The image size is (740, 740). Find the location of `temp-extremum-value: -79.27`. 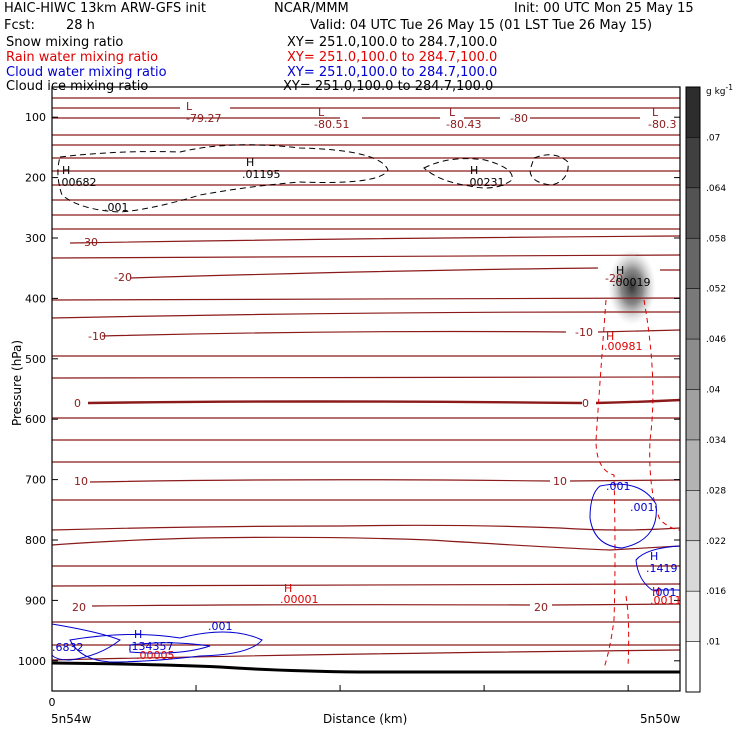

temp-extremum-value: -79.27 is located at coordinates (203, 118).